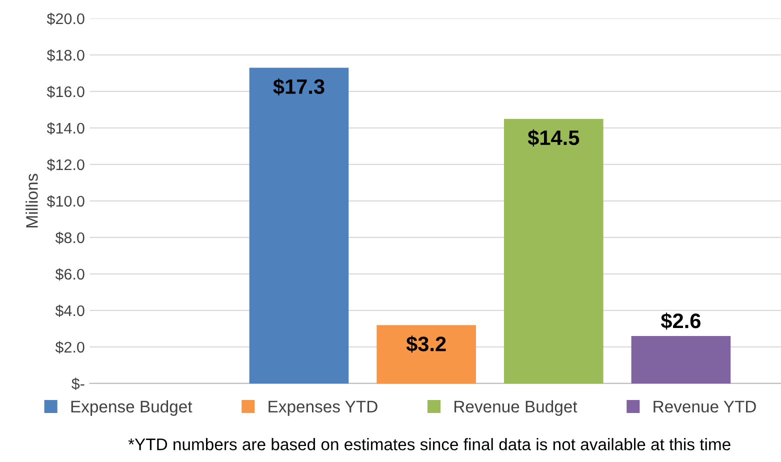 The width and height of the screenshot is (781, 462). What do you see at coordinates (65, 201) in the screenshot?
I see `y-tick-label: $10.0` at bounding box center [65, 201].